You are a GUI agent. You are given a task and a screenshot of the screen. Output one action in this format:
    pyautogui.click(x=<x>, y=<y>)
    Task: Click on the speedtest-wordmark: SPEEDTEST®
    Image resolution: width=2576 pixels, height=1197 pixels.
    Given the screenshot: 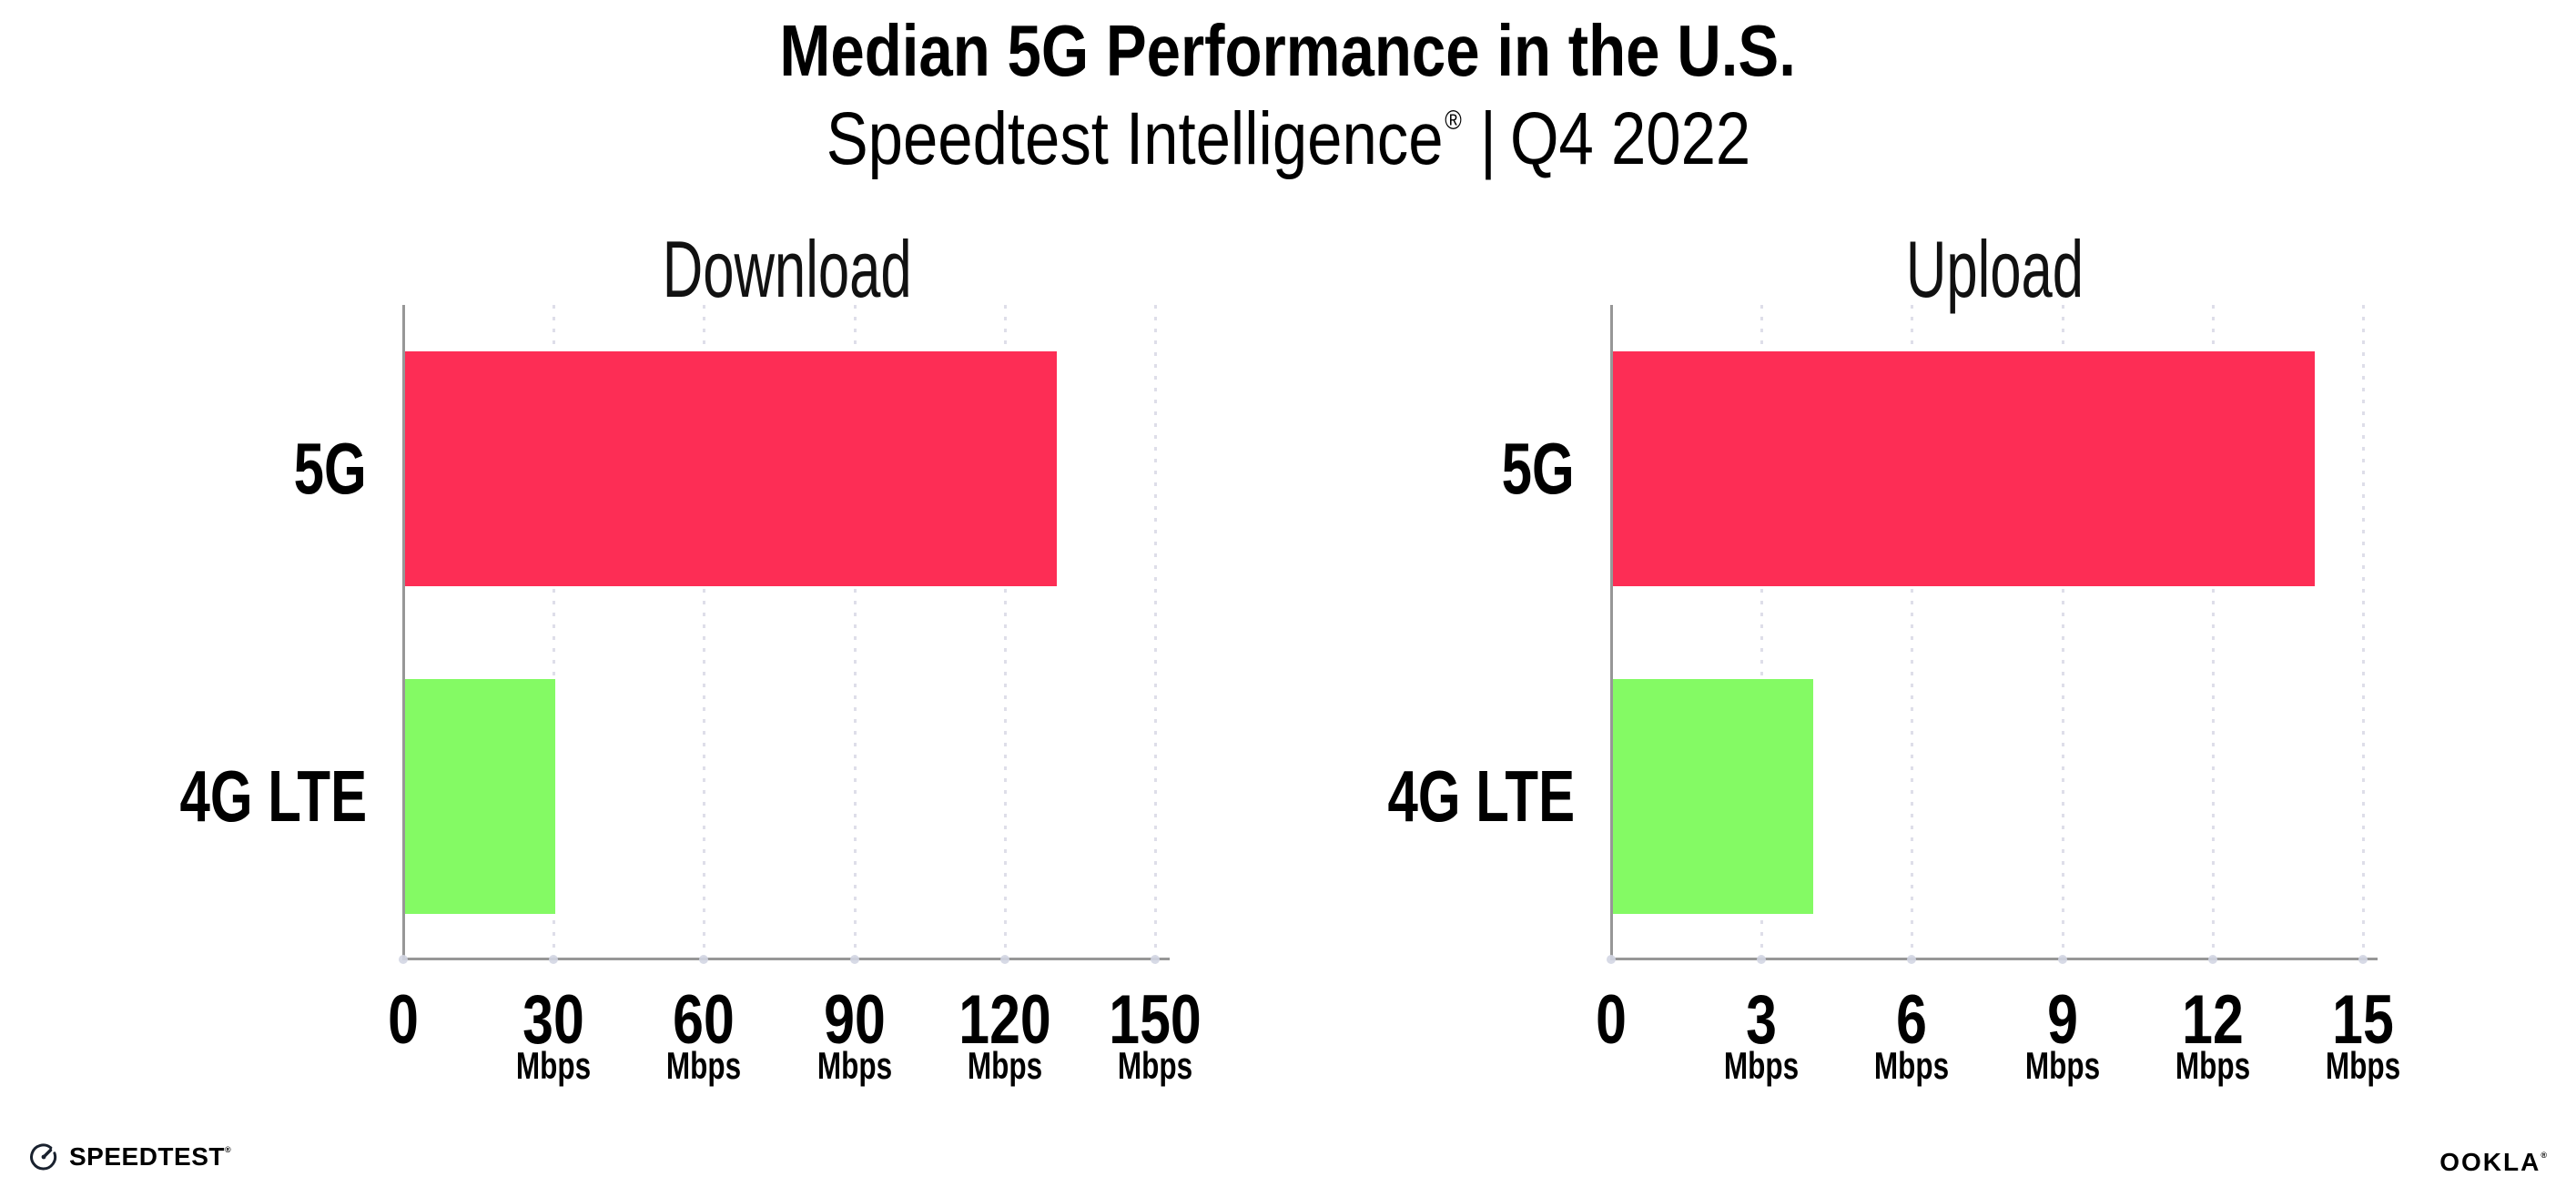 What is the action you would take?
    pyautogui.click(x=150, y=1157)
    